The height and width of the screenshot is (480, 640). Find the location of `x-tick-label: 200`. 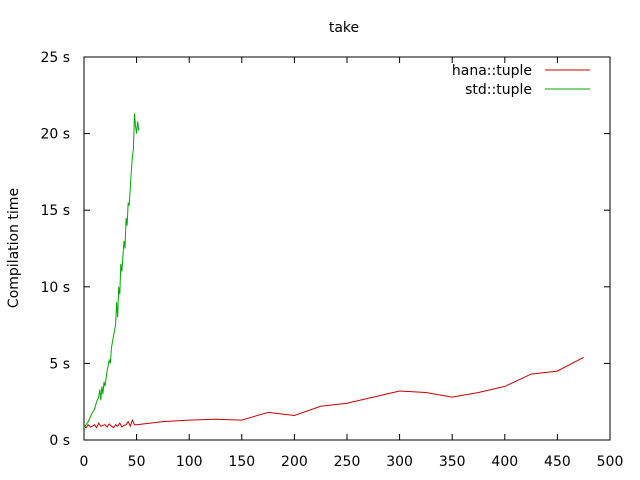

x-tick-label: 200 is located at coordinates (294, 462).